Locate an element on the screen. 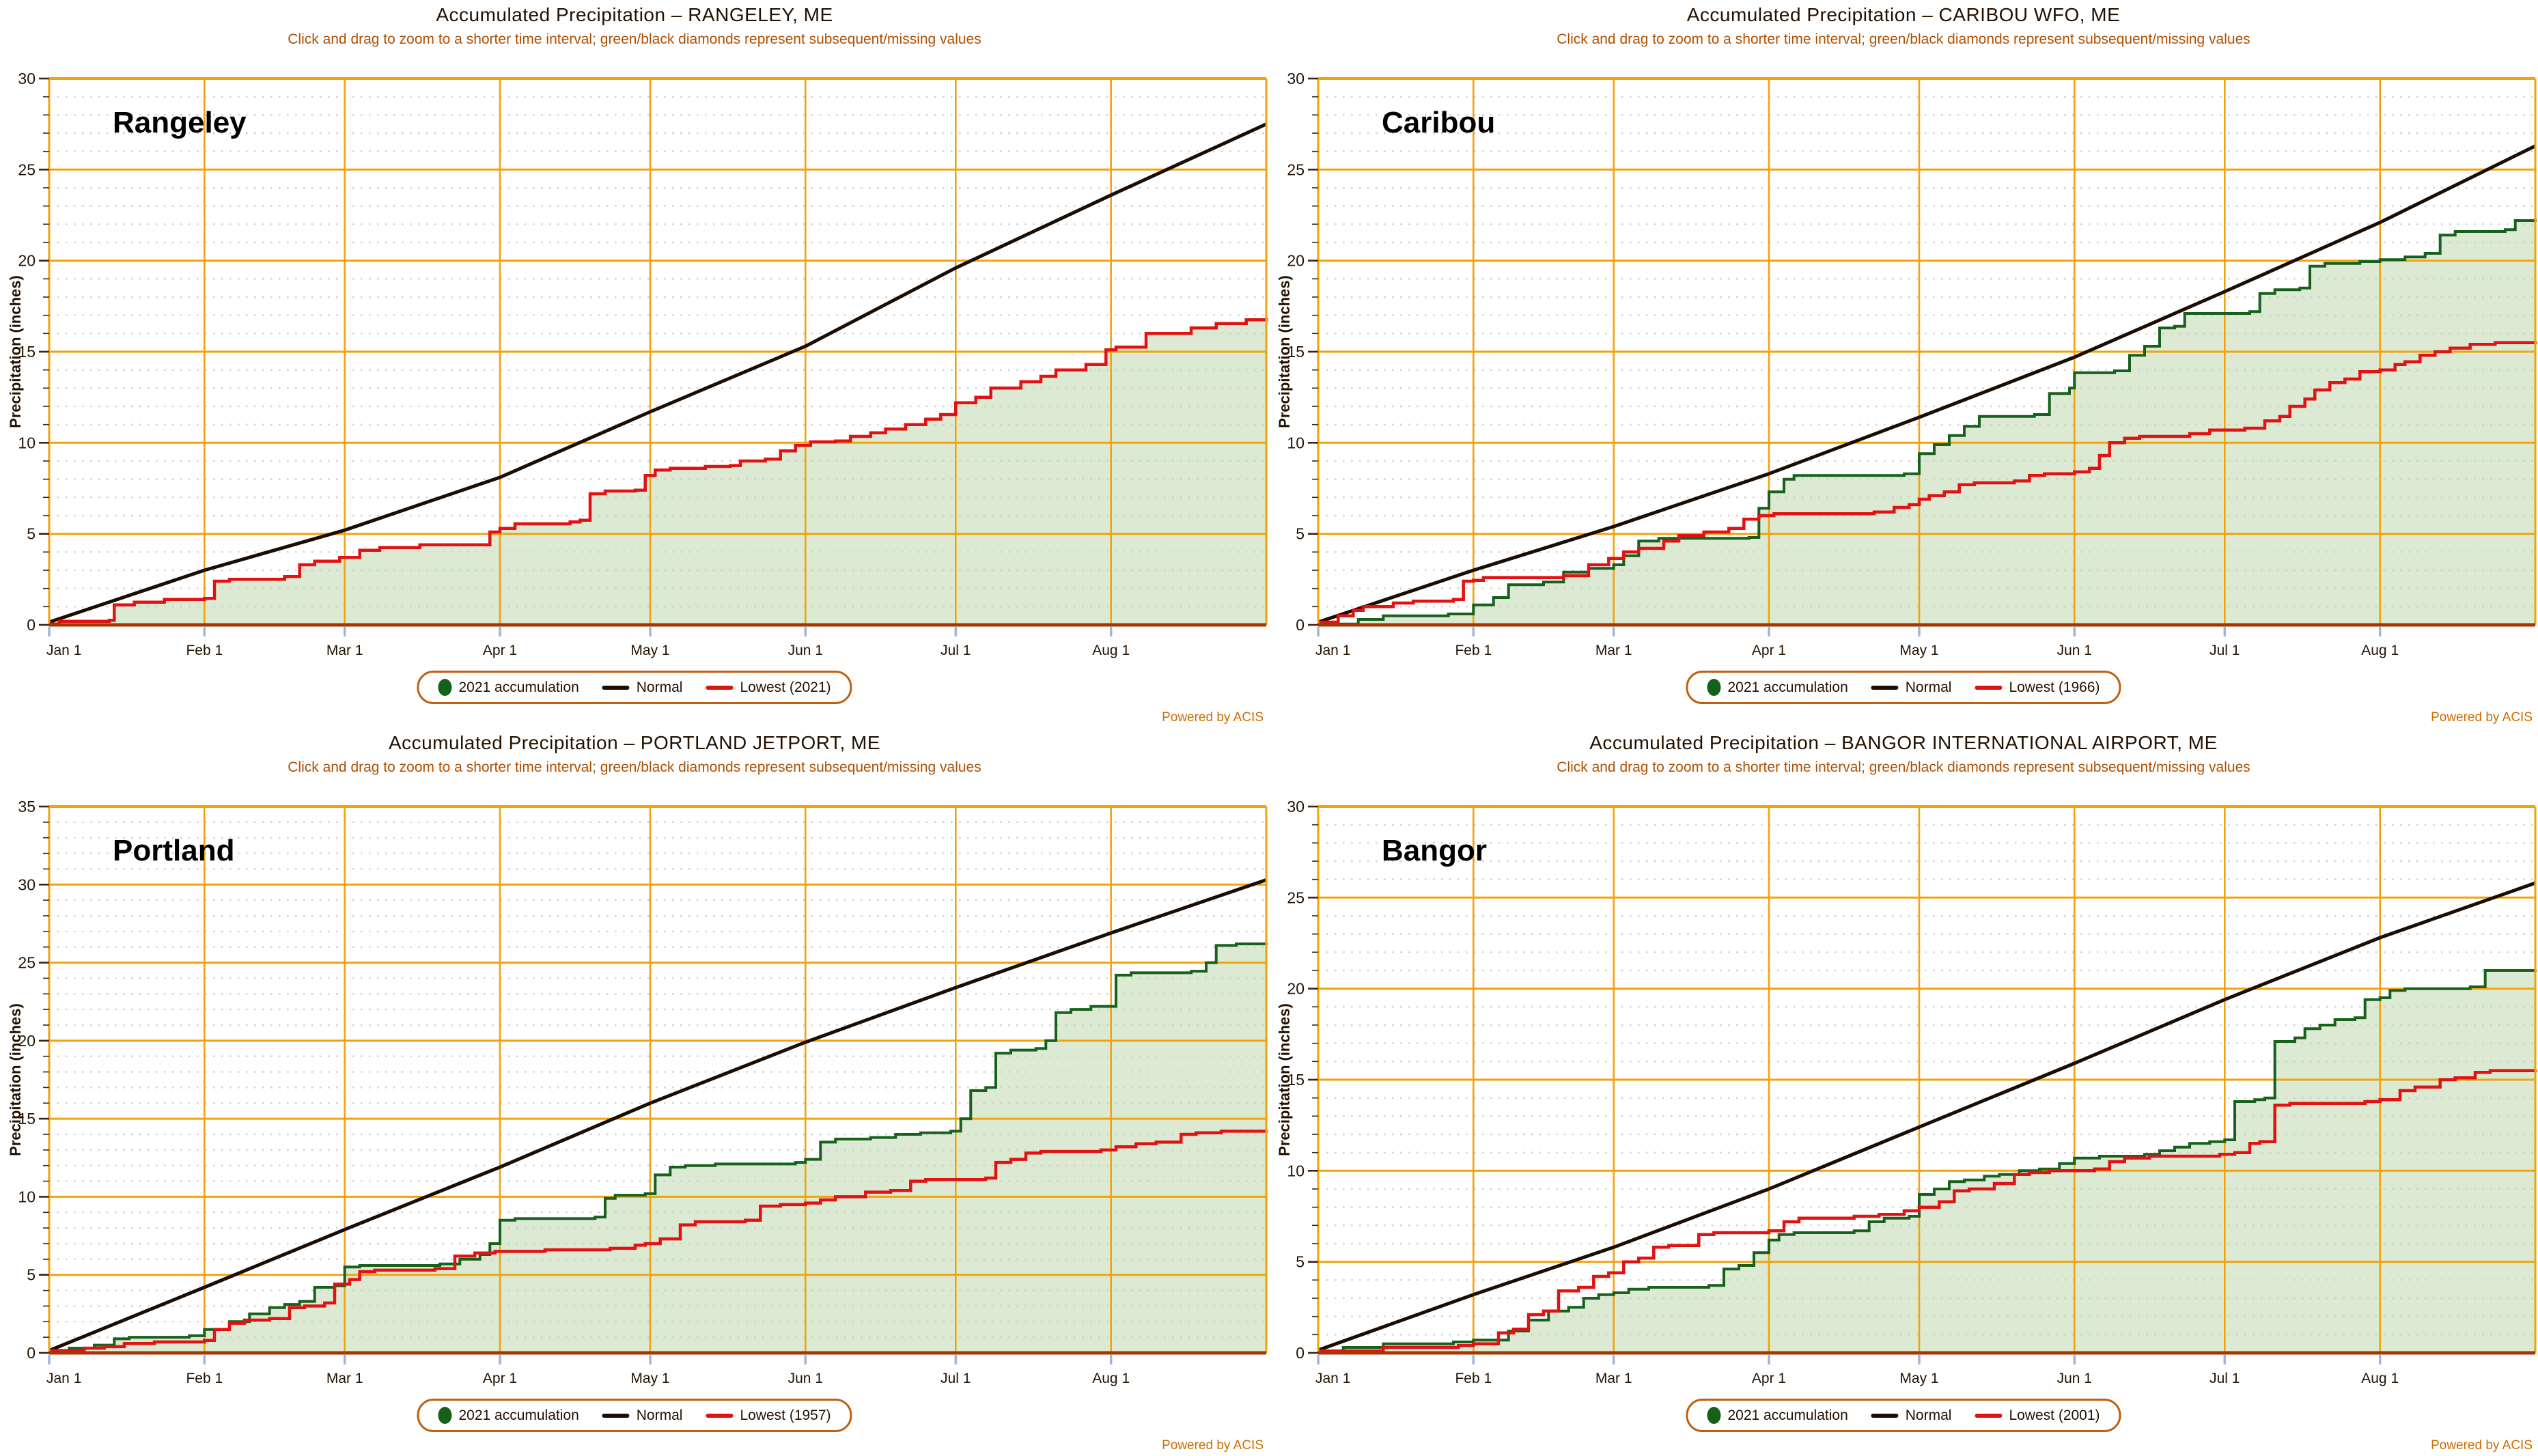  legend-label-lowest: Lowest (1957) is located at coordinates (785, 1415).